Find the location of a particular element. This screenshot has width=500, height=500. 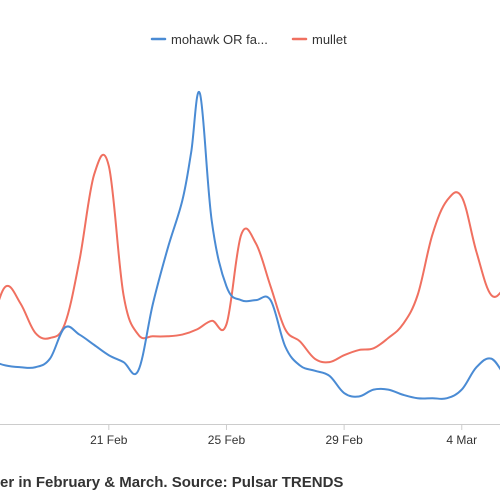

x-tick-label: 29 Feb is located at coordinates (344, 440).